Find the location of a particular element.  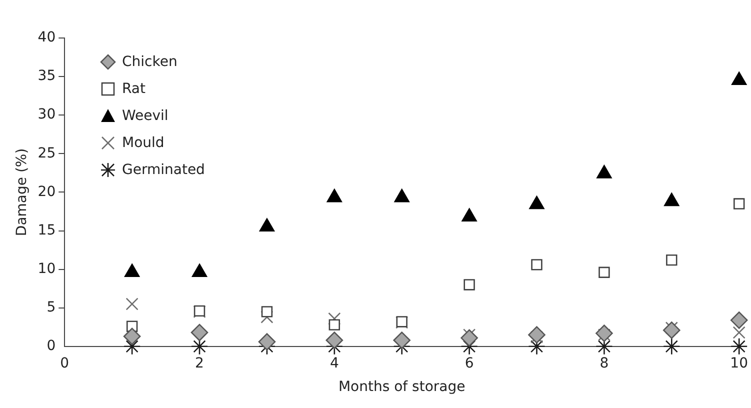

x-tick-label: 0 is located at coordinates (65, 363).